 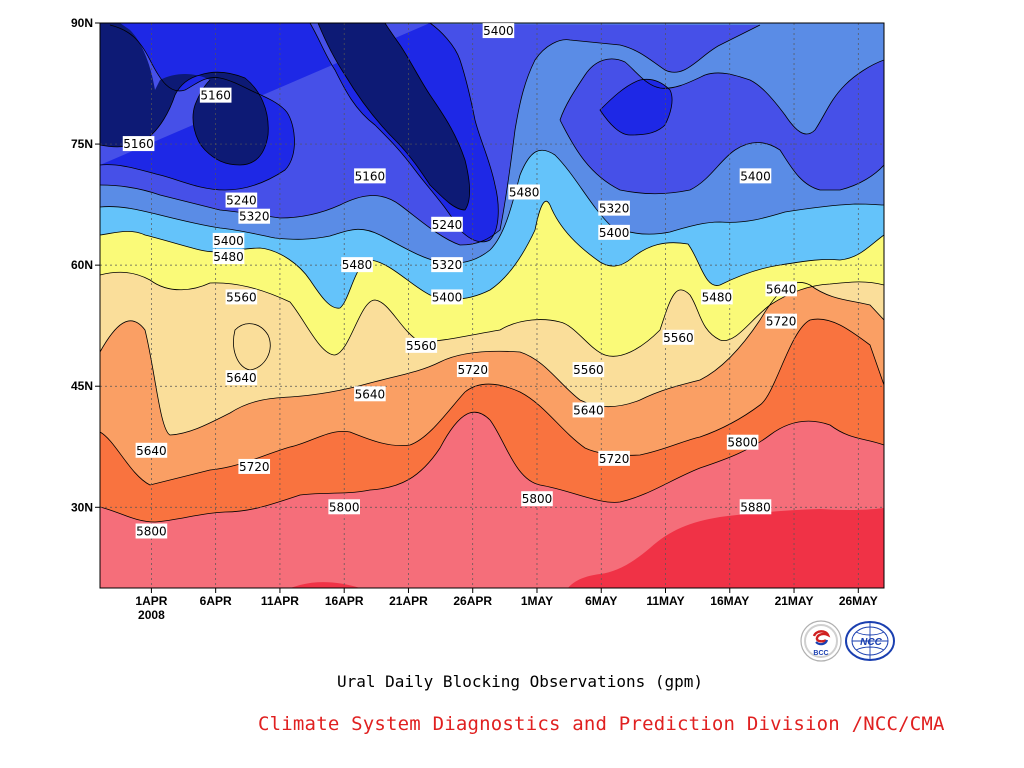 What do you see at coordinates (82, 144) in the screenshot?
I see `y-tick-label: 75N` at bounding box center [82, 144].